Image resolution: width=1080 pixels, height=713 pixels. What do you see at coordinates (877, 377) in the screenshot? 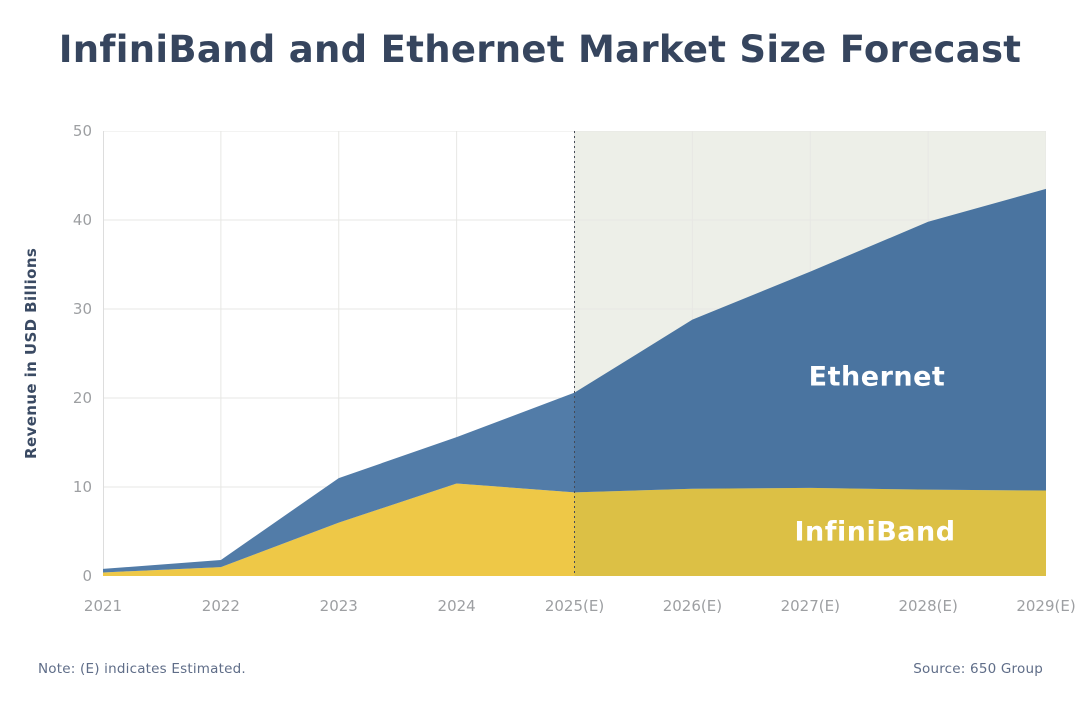
I see `ethernet-series-label: Ethernet` at bounding box center [877, 377].